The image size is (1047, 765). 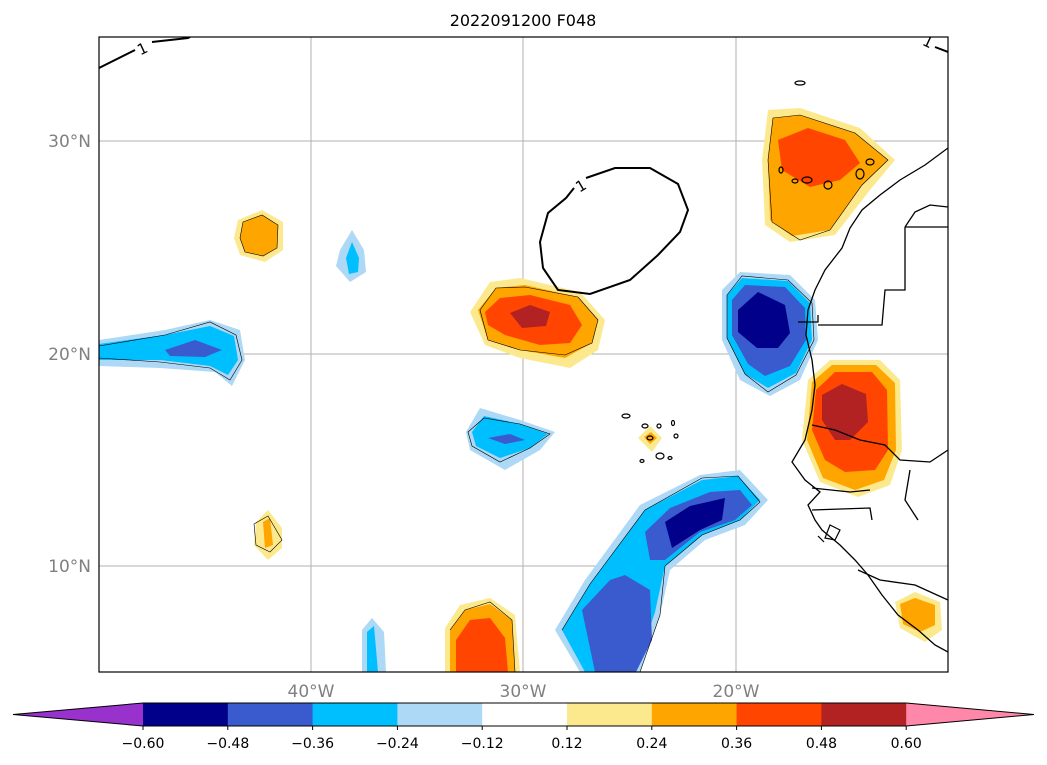 What do you see at coordinates (69, 355) in the screenshot?
I see `lat-label-20n: 20°N` at bounding box center [69, 355].